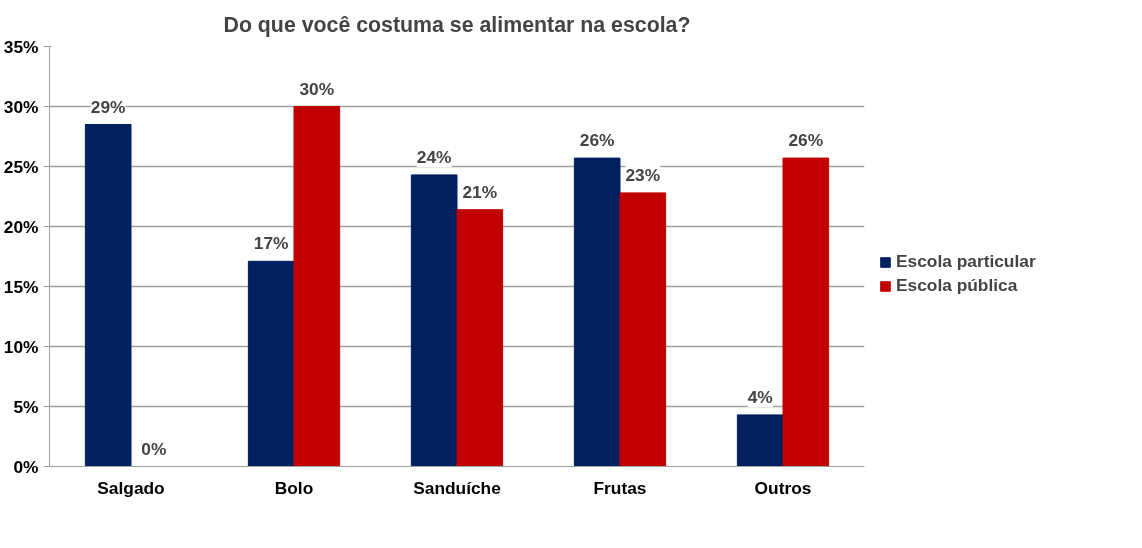 This screenshot has width=1142, height=548. I want to click on legend-label: Escola particular, so click(966, 261).